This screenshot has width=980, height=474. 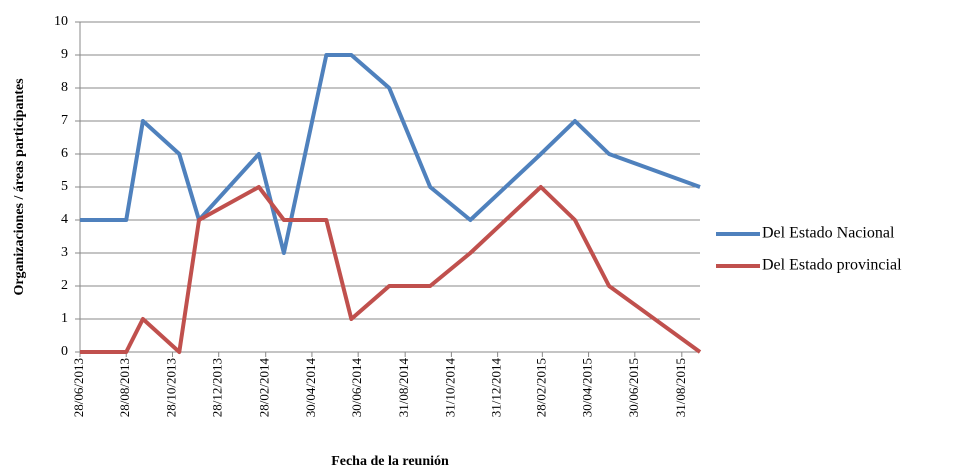 What do you see at coordinates (832, 265) in the screenshot?
I see `legend-label: Del Estado provincial` at bounding box center [832, 265].